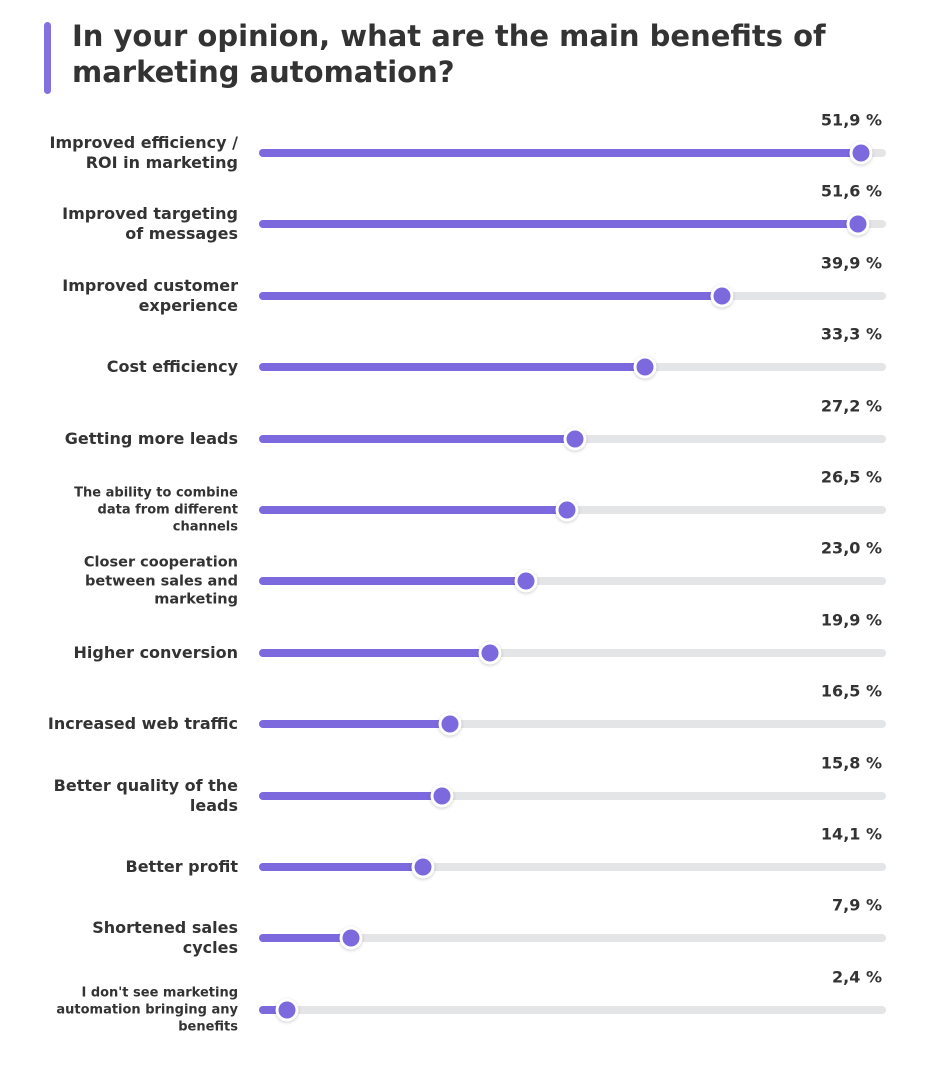 The image size is (945, 1065). I want to click on category-label: Increased web traffic, so click(142, 724).